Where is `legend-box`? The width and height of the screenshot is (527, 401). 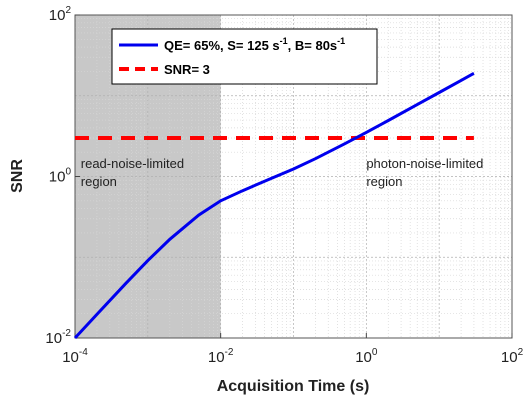
legend-box is located at coordinates (244, 56).